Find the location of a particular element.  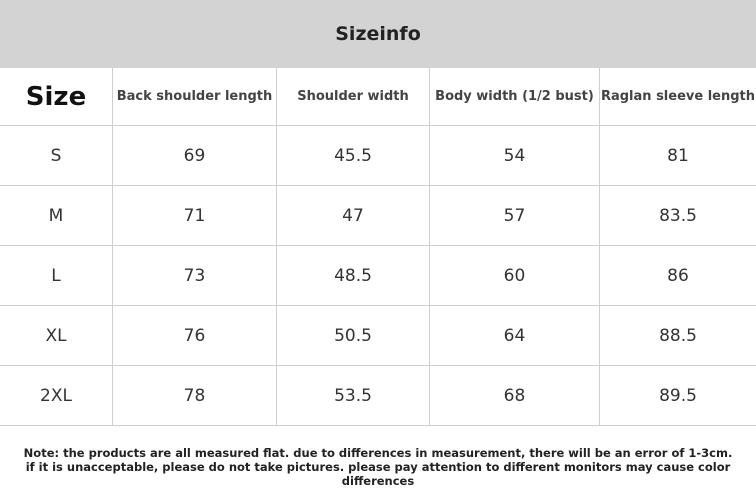

size-cell: S is located at coordinates (56, 155).